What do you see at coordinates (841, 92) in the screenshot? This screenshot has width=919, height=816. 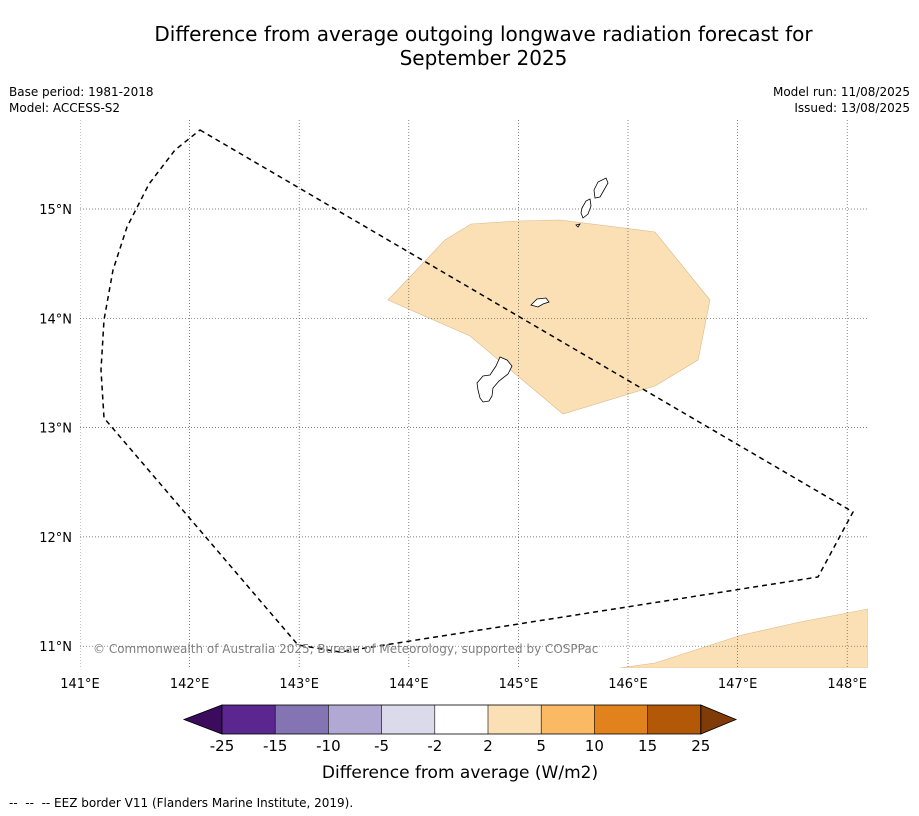 I see `model-run: Model run: 11/08/2025` at bounding box center [841, 92].